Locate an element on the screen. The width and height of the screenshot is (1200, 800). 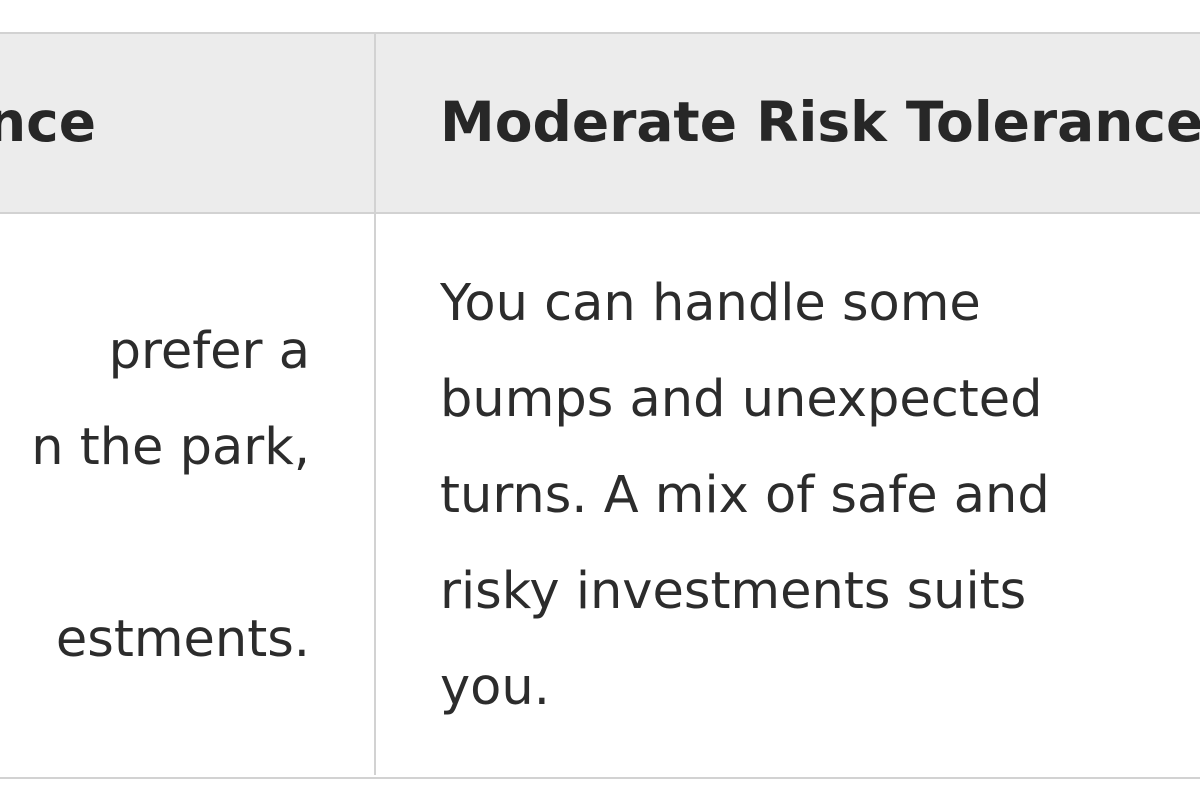
header-cell-label: nce is located at coordinates (48, 122).